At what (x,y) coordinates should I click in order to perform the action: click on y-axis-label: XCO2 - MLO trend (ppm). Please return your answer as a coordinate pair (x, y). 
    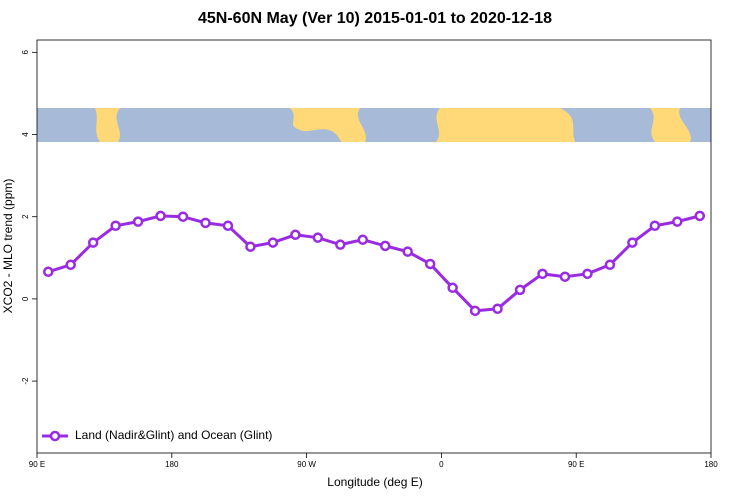
    Looking at the image, I should click on (8, 246).